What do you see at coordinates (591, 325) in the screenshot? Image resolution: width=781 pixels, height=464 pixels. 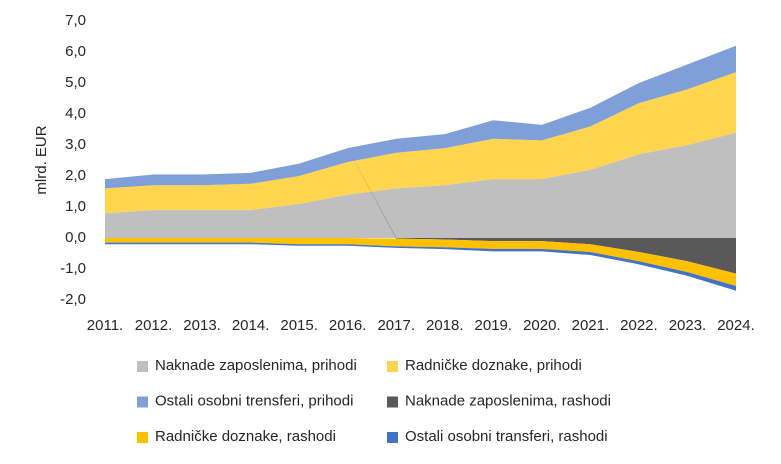 I see `x-tick-label: 2021.` at bounding box center [591, 325].